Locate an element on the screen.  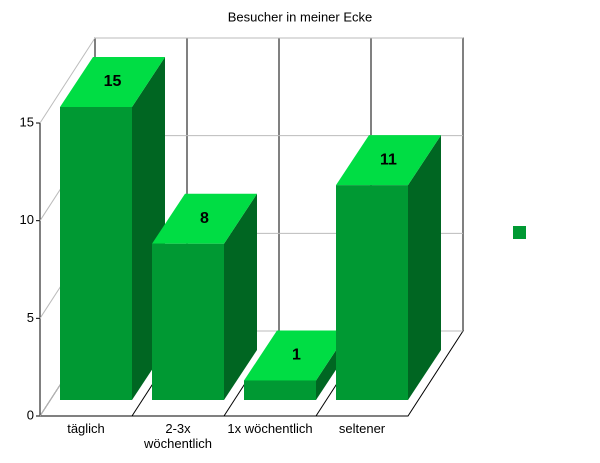
y-tick-label: 10 is located at coordinates (27, 219).